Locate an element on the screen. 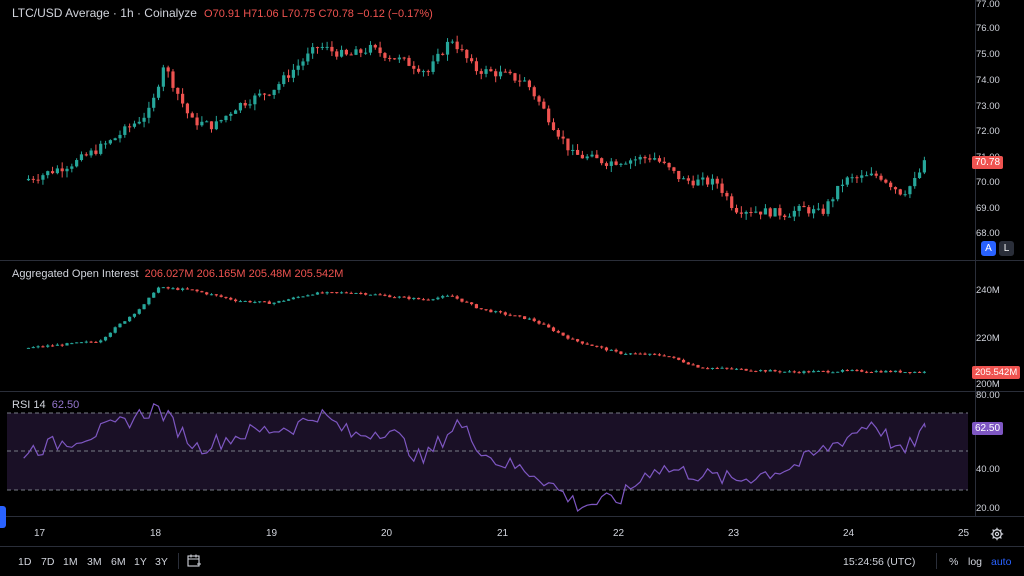 The image size is (1024, 576). settings-gear-icon is located at coordinates (997, 534).